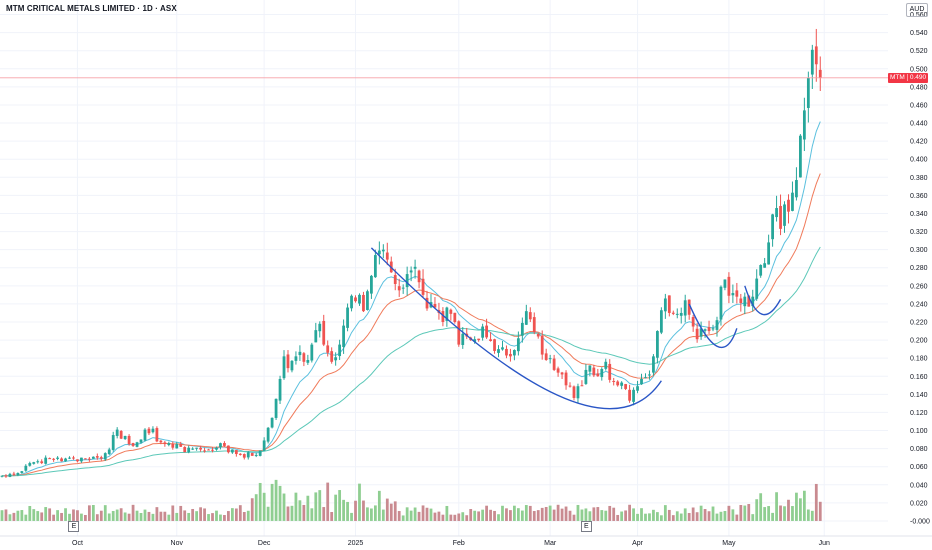 The image size is (932, 550). Describe the element at coordinates (919, 214) in the screenshot. I see `y-tick-label: 0.340` at that location.